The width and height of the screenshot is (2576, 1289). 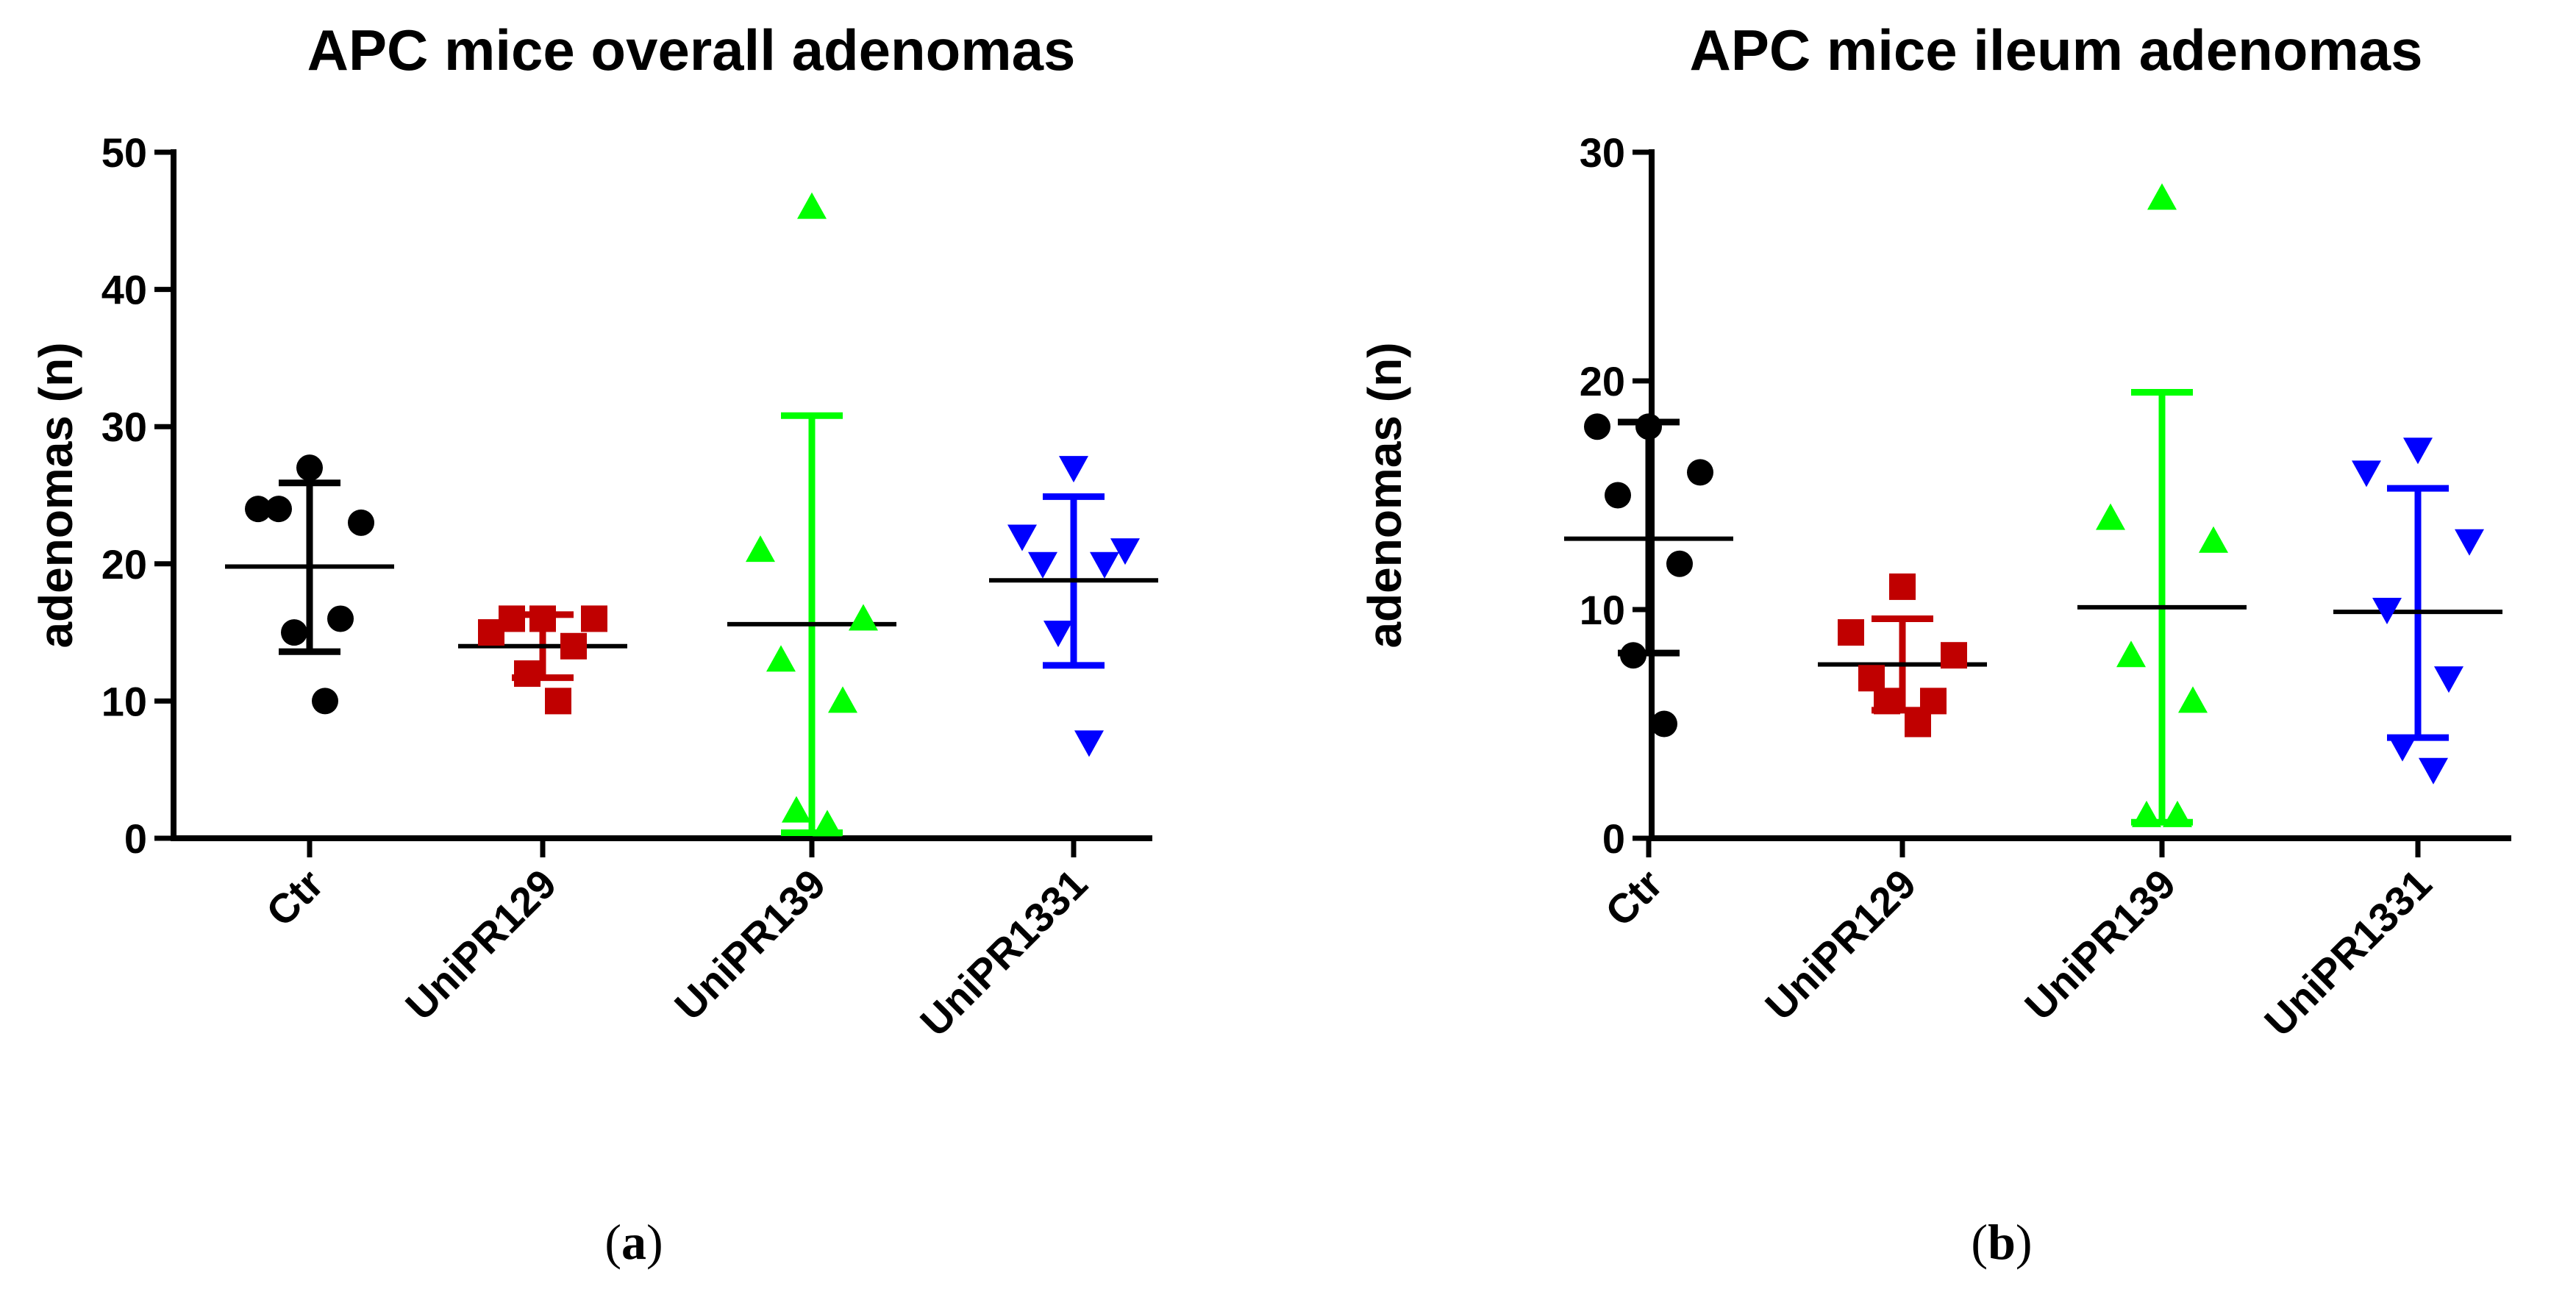 I want to click on chart-title: APC mice overall adenomas, so click(x=691, y=50).